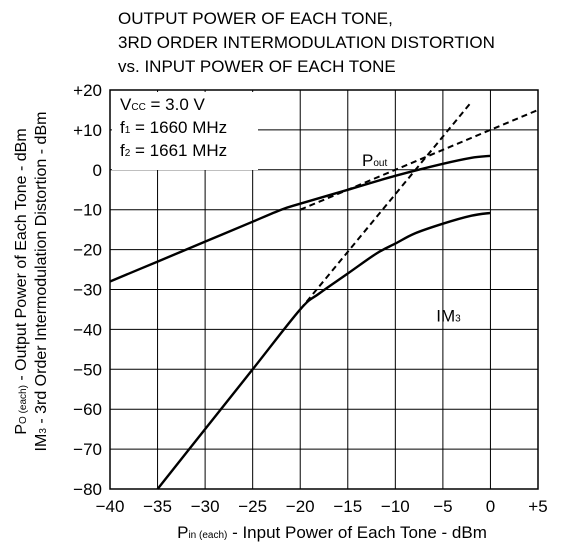  I want to click on pout-label: Pout, so click(374, 160).